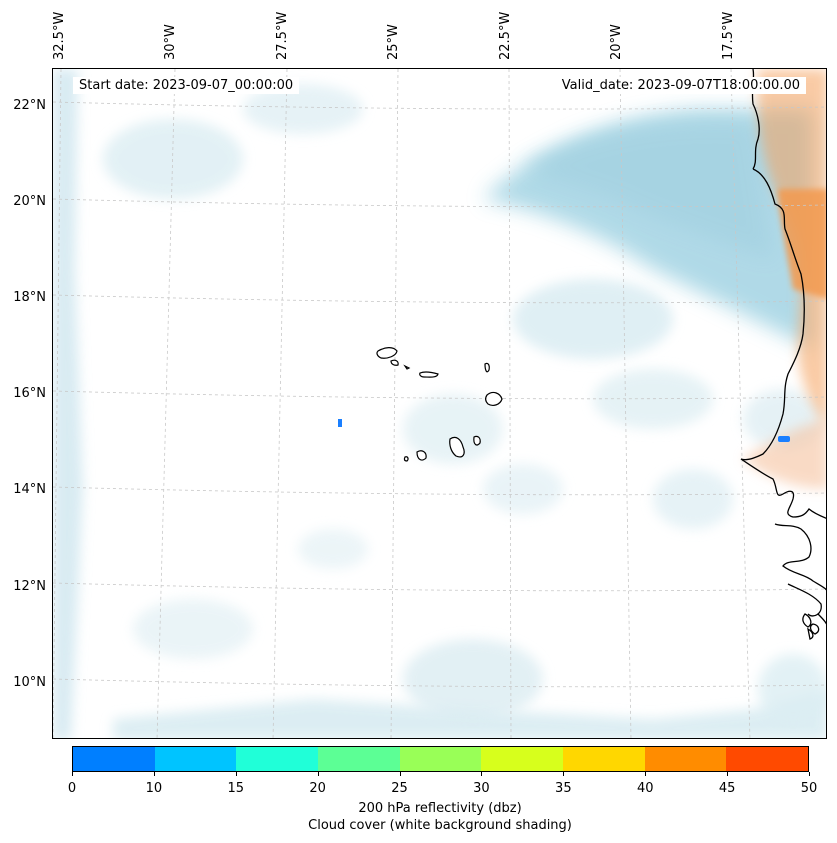 This screenshot has width=837, height=843. Describe the element at coordinates (783, 488) in the screenshot. I see `coastline-senegal` at that location.